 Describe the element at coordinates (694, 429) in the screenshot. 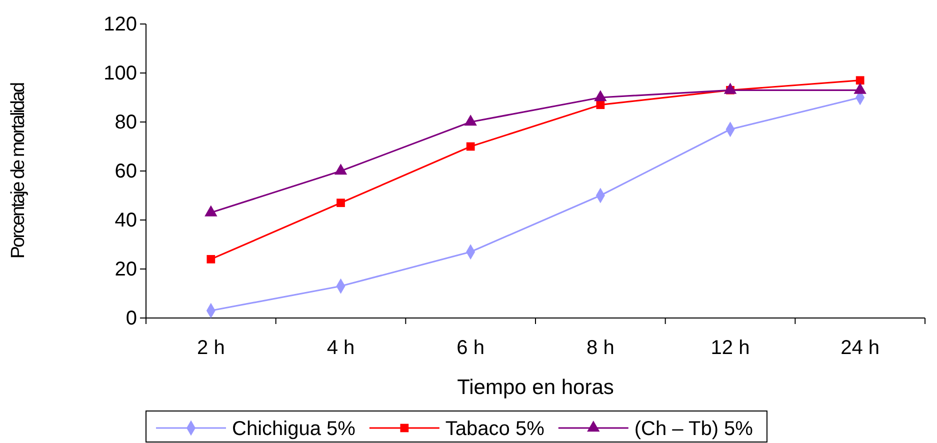

I see `legend-label: (Ch – Tb) 5%` at that location.